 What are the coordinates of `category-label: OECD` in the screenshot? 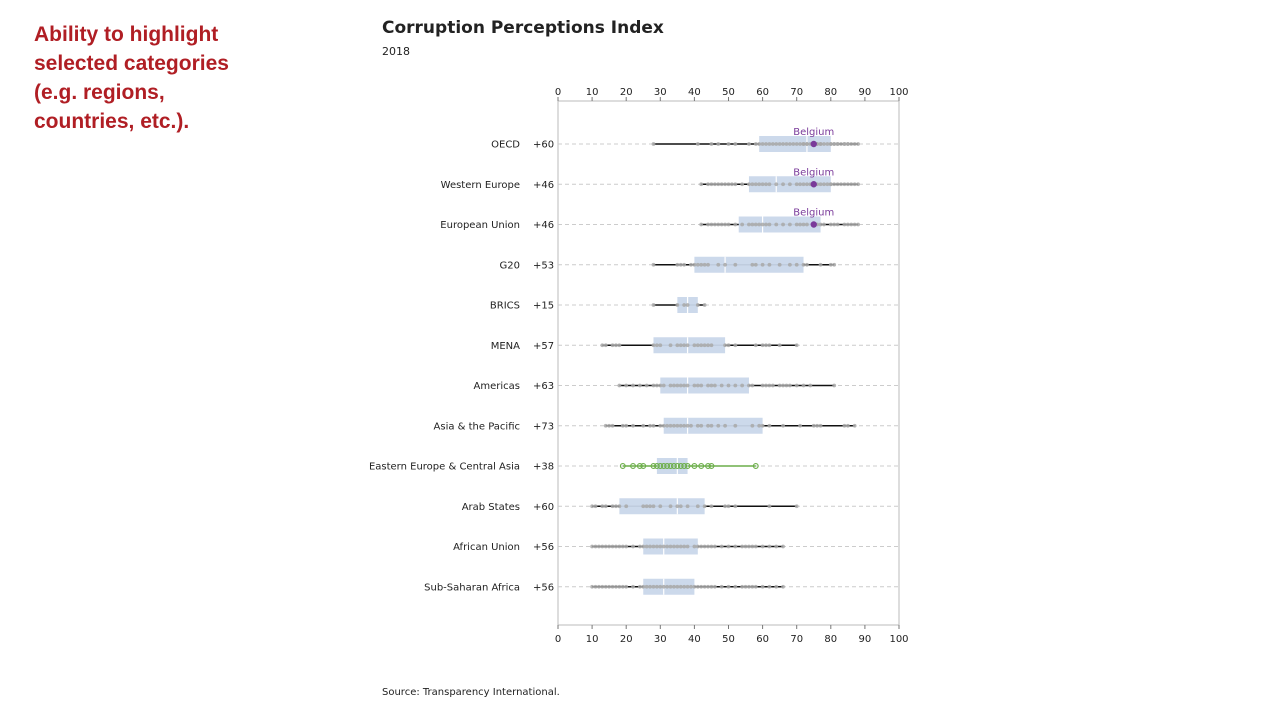 It's located at (505, 145).